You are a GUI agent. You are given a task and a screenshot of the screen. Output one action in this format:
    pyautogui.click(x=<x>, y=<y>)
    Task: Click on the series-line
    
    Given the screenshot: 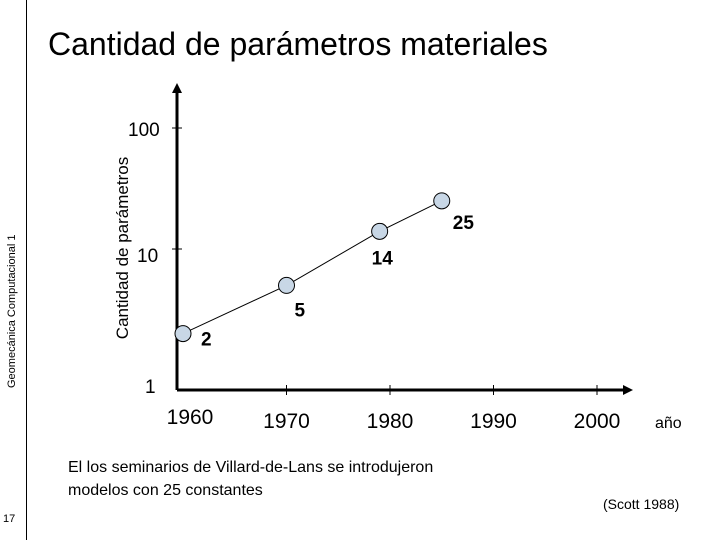 What is the action you would take?
    pyautogui.click(x=312, y=267)
    